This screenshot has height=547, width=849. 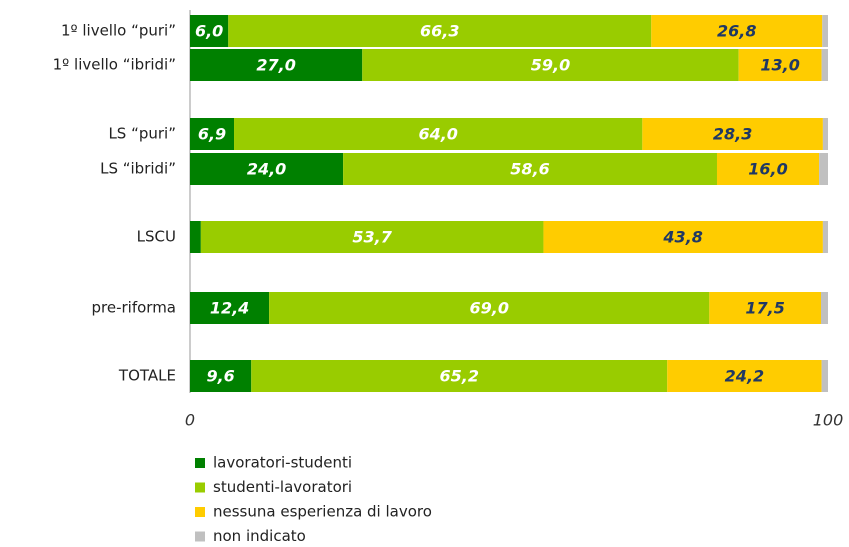 What do you see at coordinates (282, 463) in the screenshot?
I see `legend-label: lavoratori-studenti` at bounding box center [282, 463].